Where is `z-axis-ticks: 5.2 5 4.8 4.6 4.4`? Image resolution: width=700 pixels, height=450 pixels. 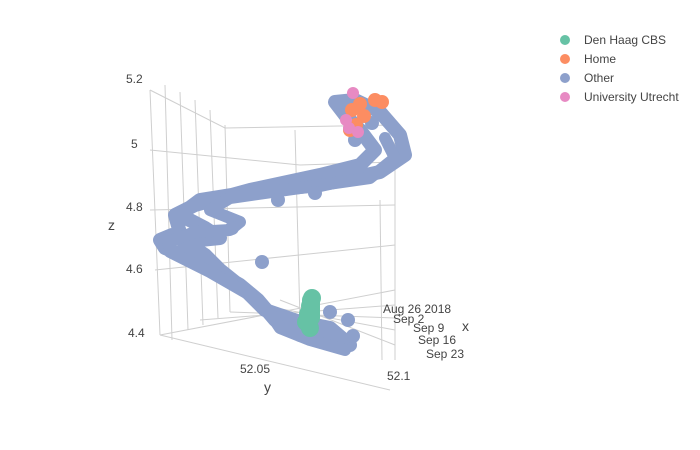
z-axis-ticks: 5.2 5 4.8 4.6 4.4 is located at coordinates (135, 206).